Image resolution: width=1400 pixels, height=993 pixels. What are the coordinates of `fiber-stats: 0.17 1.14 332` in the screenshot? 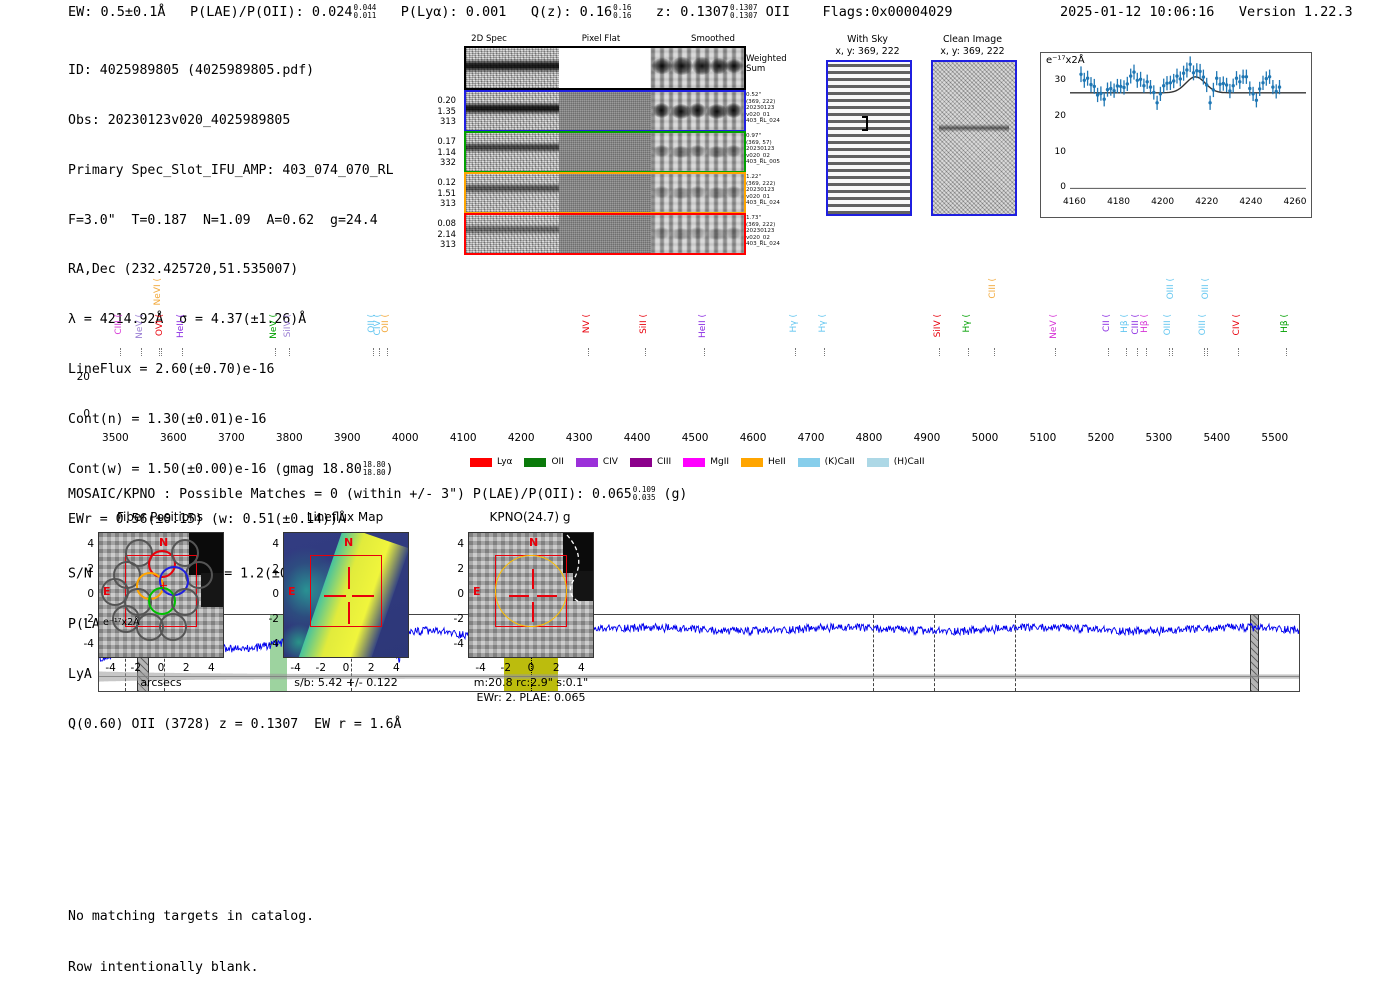 It's located at (446, 151).